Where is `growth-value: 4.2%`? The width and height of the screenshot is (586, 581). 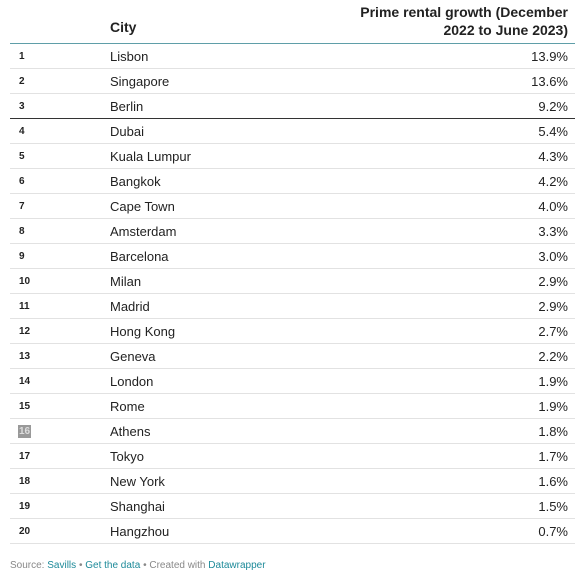
growth-value: 4.2% is located at coordinates (553, 181).